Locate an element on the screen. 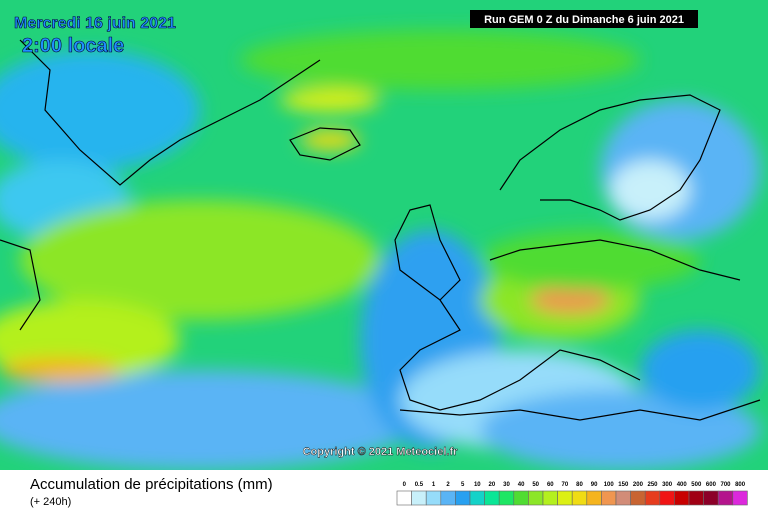 This screenshot has height=512, width=768. time-label: 2:00 locale is located at coordinates (73, 46).